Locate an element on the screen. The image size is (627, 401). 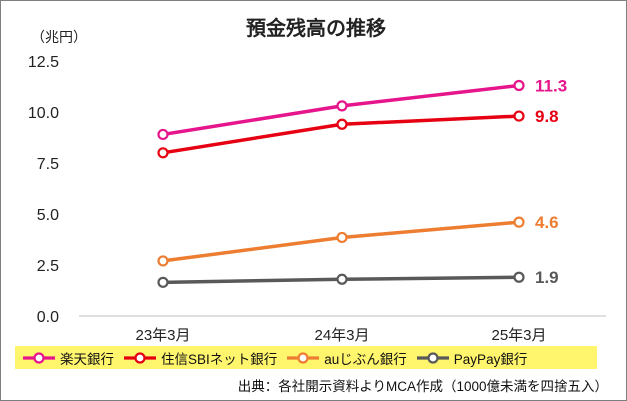
x-tick-label: 25年3月 is located at coordinates (518, 335).